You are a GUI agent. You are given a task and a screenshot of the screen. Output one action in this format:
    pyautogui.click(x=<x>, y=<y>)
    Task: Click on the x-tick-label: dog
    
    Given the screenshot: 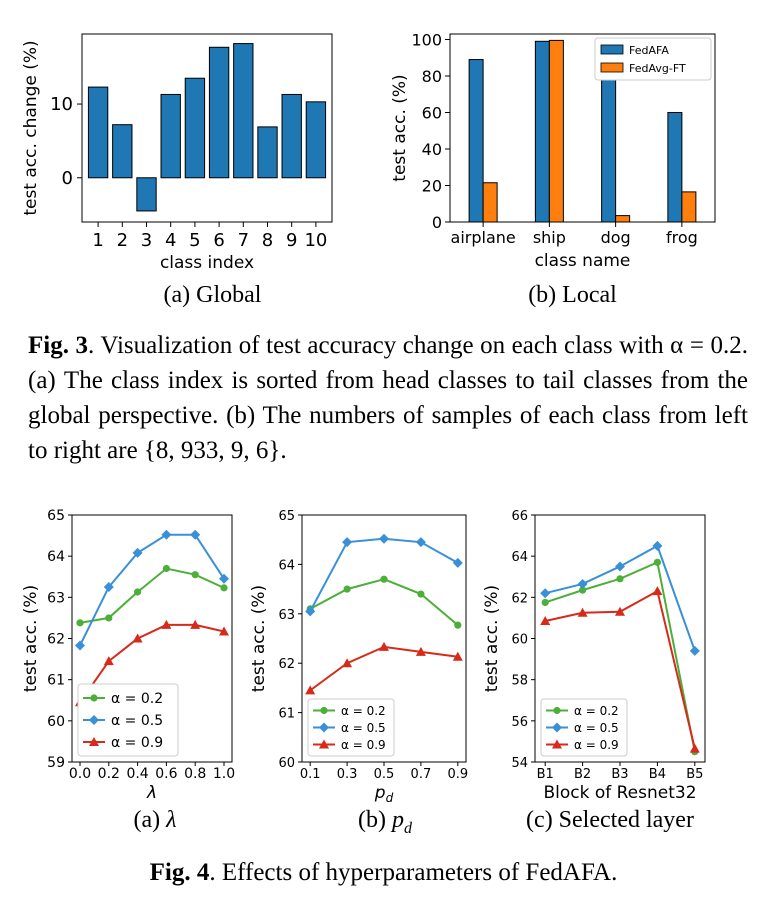 What is the action you would take?
    pyautogui.click(x=616, y=237)
    